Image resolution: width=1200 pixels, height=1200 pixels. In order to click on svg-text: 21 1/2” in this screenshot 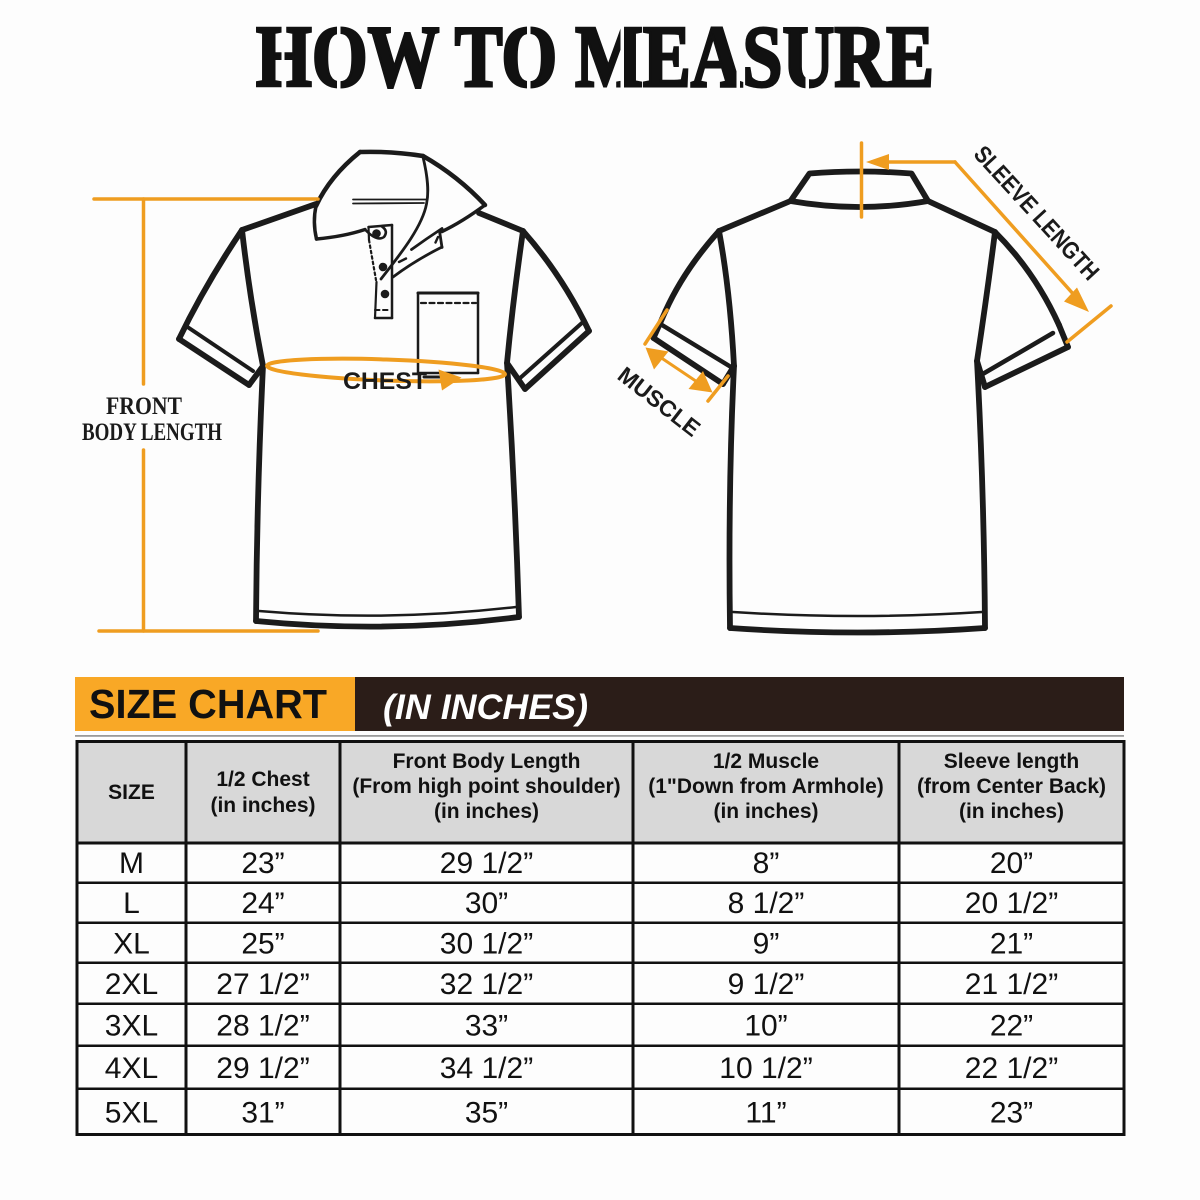, I will do `click(1011, 984)`.